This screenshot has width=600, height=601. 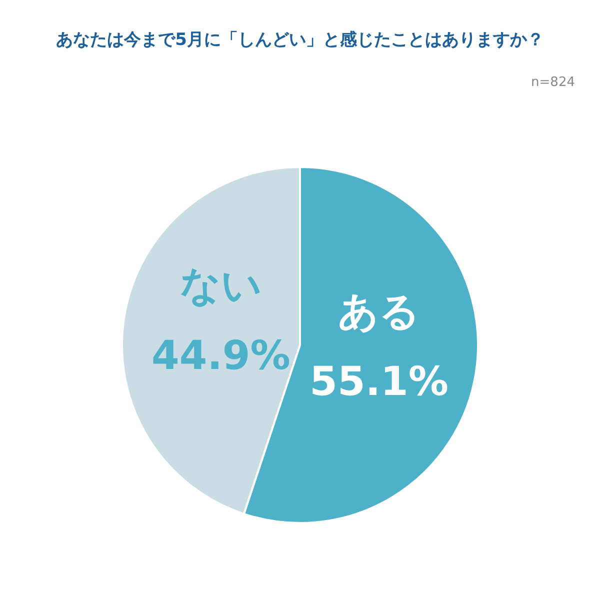 I want to click on slice-label: ない, so click(x=221, y=286).